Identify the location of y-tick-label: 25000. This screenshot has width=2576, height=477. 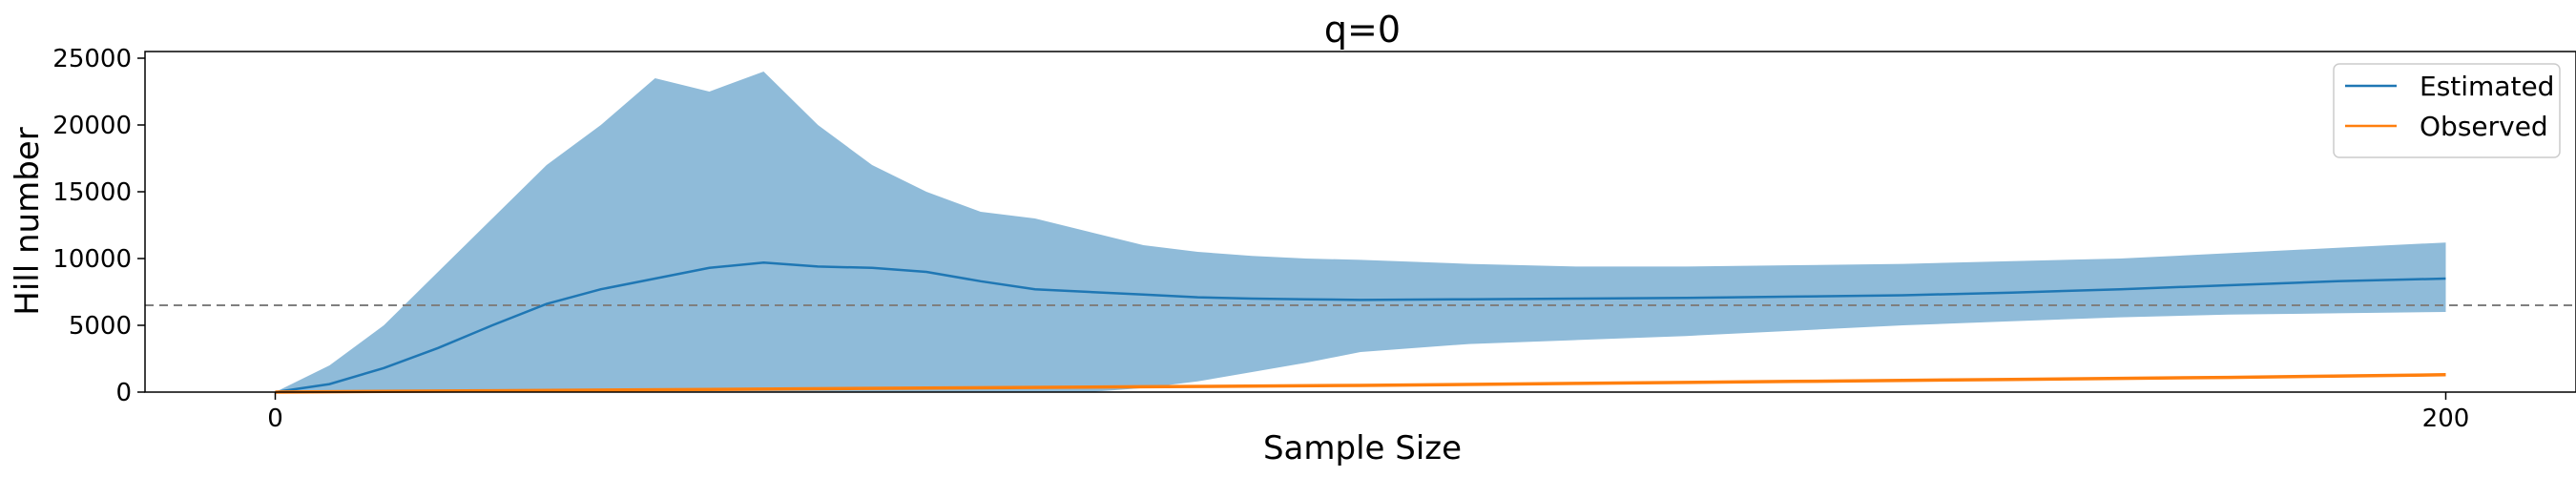
(92, 59).